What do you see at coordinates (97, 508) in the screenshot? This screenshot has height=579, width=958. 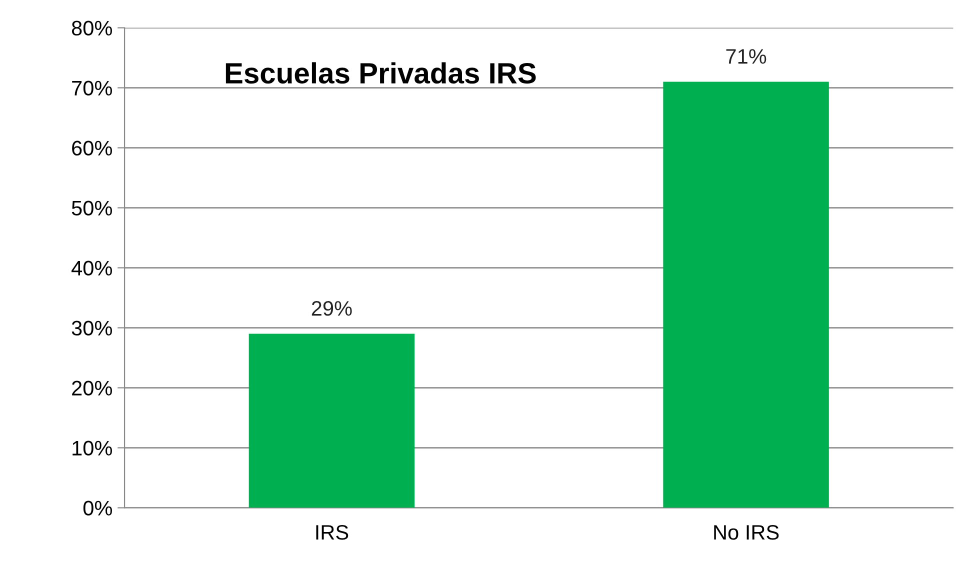 I see `y-tick-label: 0%` at bounding box center [97, 508].